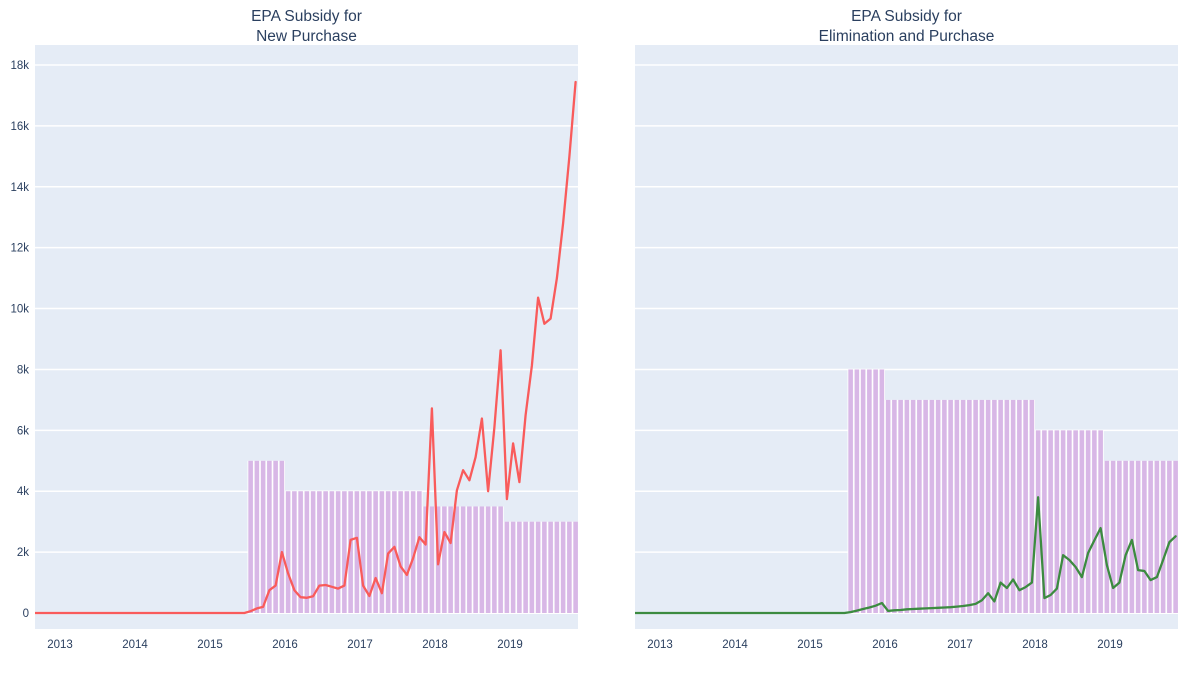 The width and height of the screenshot is (1200, 675). What do you see at coordinates (660, 645) in the screenshot?
I see `x-axis-tick-label: 2013` at bounding box center [660, 645].